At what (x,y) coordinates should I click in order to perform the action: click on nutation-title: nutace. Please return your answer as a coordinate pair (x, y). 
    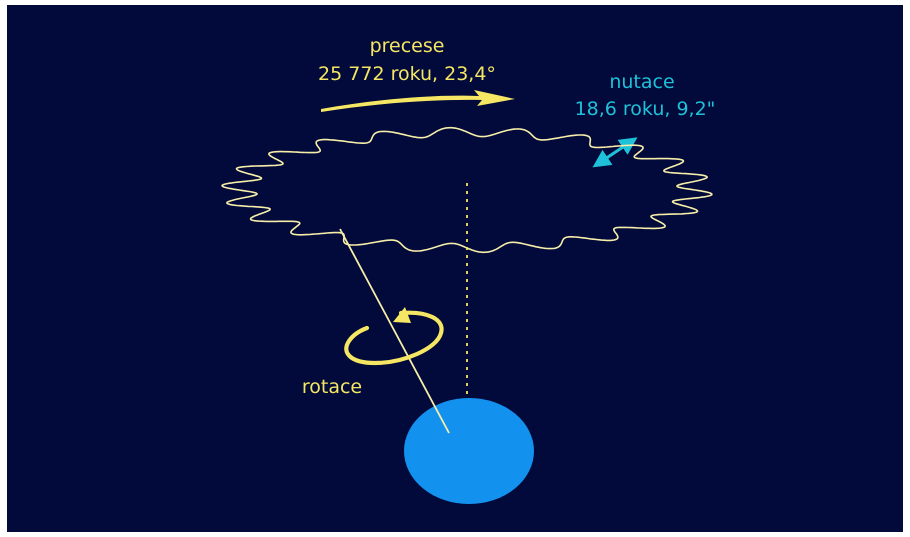
    Looking at the image, I should click on (642, 82).